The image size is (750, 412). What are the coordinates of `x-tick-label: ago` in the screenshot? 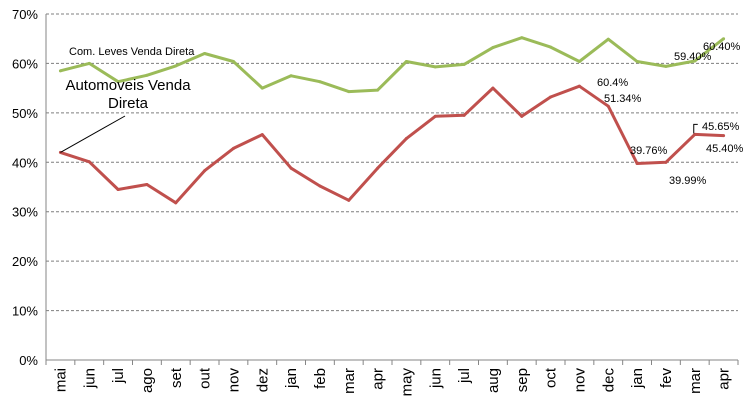 It's located at (147, 380).